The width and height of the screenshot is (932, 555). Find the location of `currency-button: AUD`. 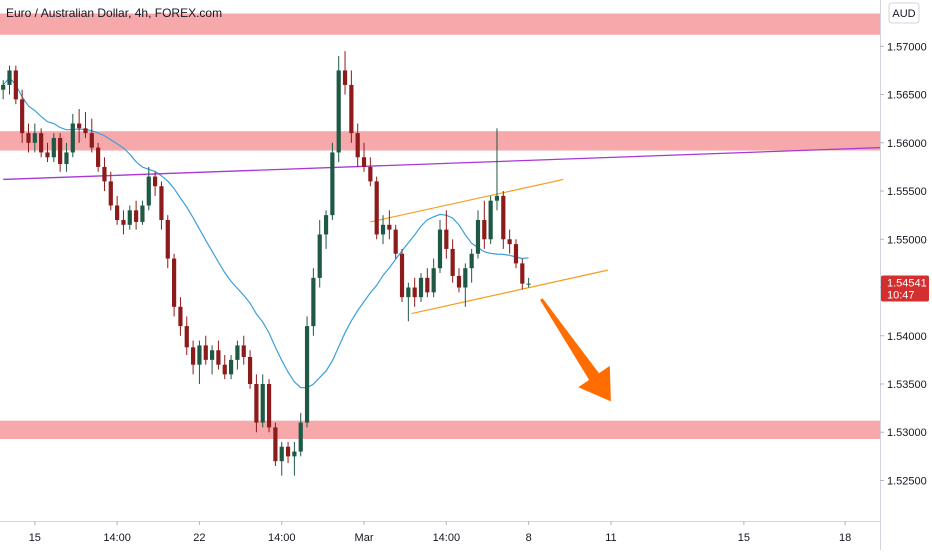

currency-button: AUD is located at coordinates (904, 13).